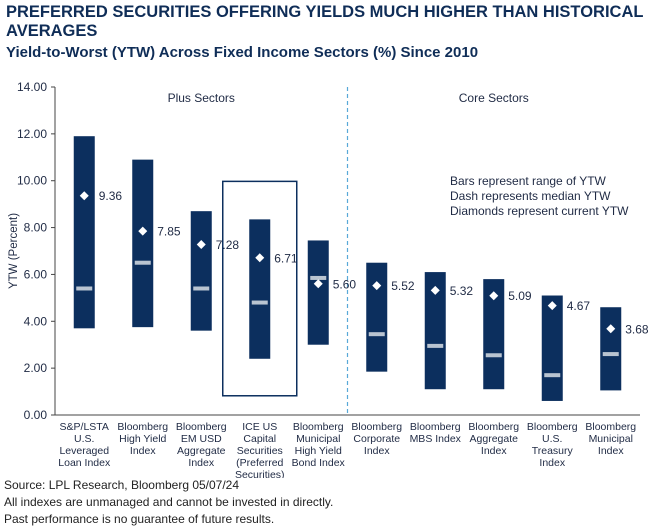 This screenshot has height=529, width=651. I want to click on highlight-box, so click(260, 288).